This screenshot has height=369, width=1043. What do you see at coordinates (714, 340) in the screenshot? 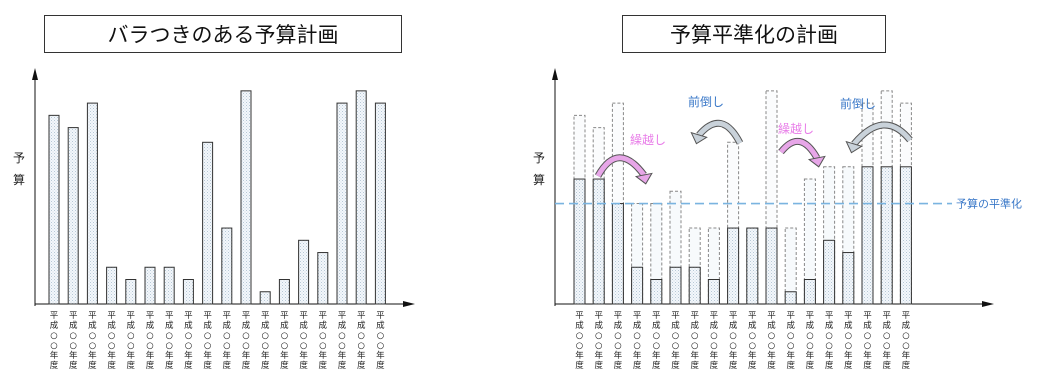
I see `tick-label-right-8: 平成○ ○年度` at bounding box center [714, 340].